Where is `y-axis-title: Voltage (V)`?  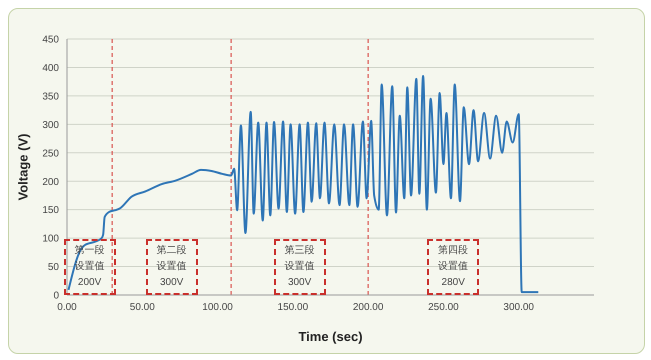
y-axis-title: Voltage (V) is located at coordinates (23, 167).